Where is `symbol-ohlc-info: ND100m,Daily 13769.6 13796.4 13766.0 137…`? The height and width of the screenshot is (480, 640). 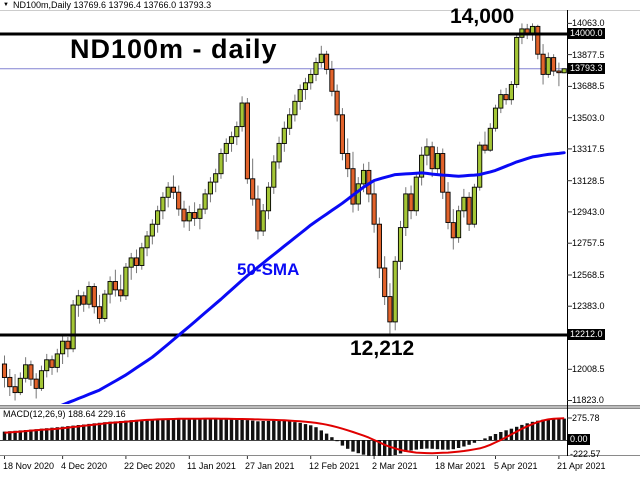
symbol-ohlc-info: ND100m,Daily 13769.6 13796.4 13766.0 137… is located at coordinates (112, 5).